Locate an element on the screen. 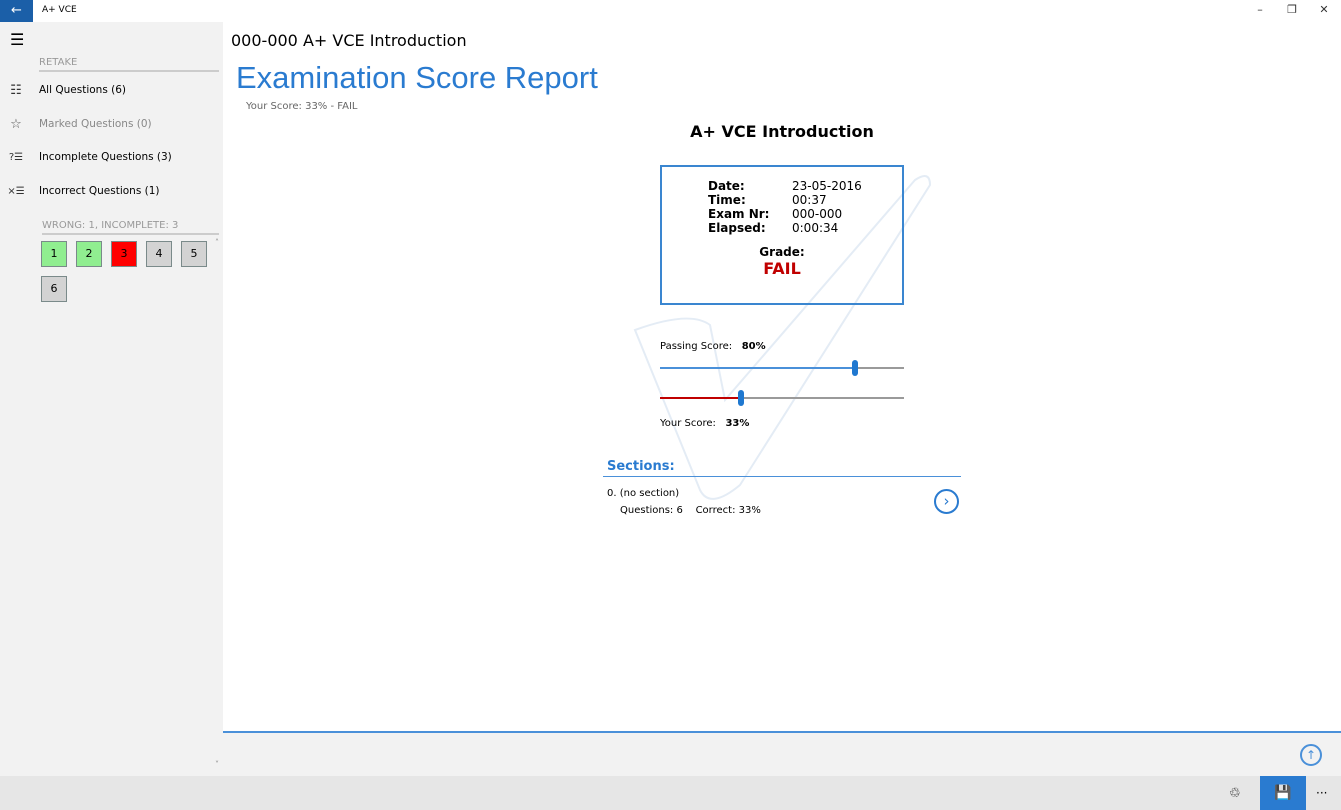 This screenshot has width=1341, height=810. save-button: 💾 is located at coordinates (1283, 793).